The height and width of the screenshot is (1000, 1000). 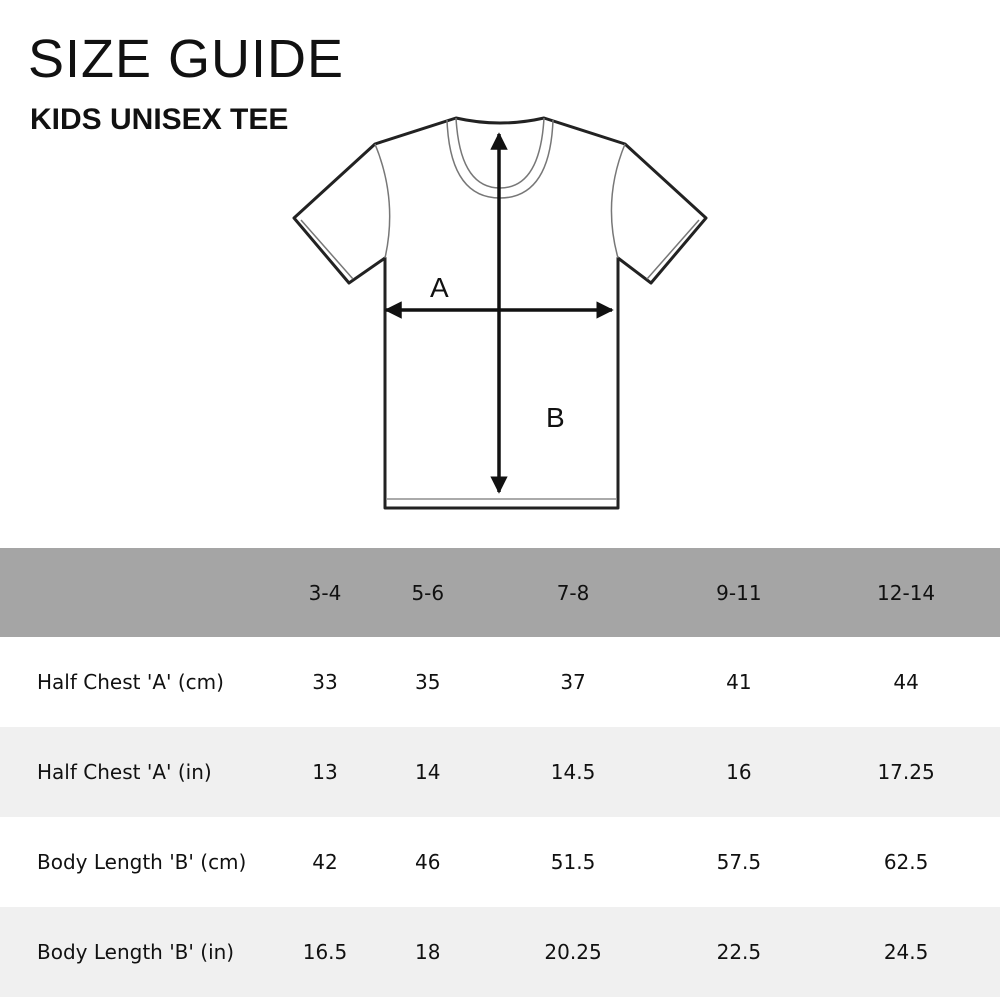 What do you see at coordinates (573, 682) in the screenshot?
I see `value-cell: 37` at bounding box center [573, 682].